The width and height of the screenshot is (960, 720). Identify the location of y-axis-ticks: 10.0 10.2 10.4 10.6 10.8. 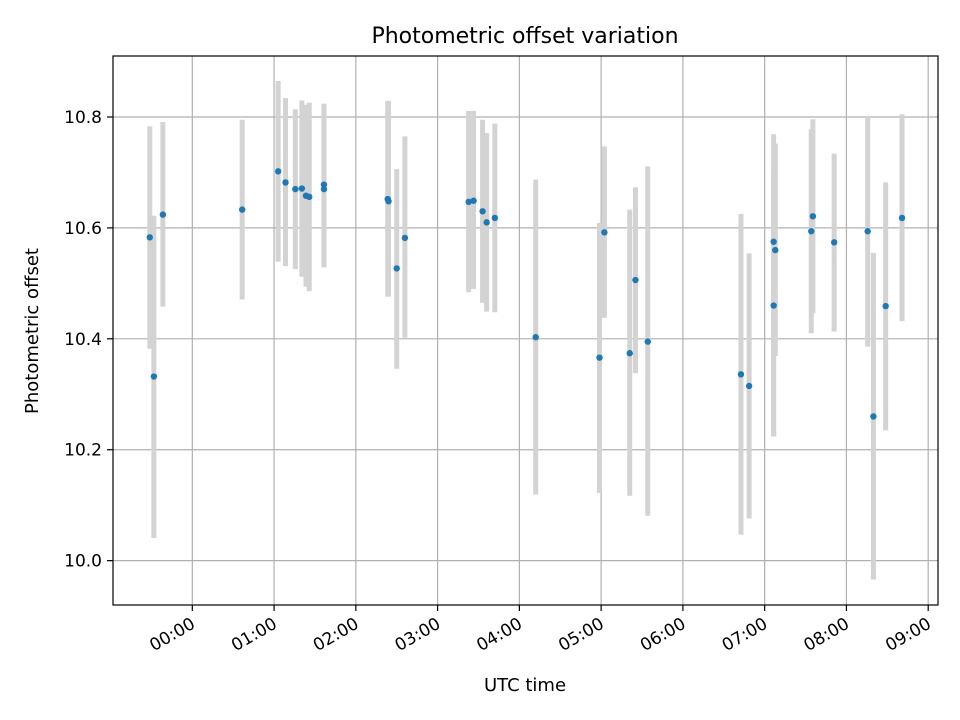
(88, 340).